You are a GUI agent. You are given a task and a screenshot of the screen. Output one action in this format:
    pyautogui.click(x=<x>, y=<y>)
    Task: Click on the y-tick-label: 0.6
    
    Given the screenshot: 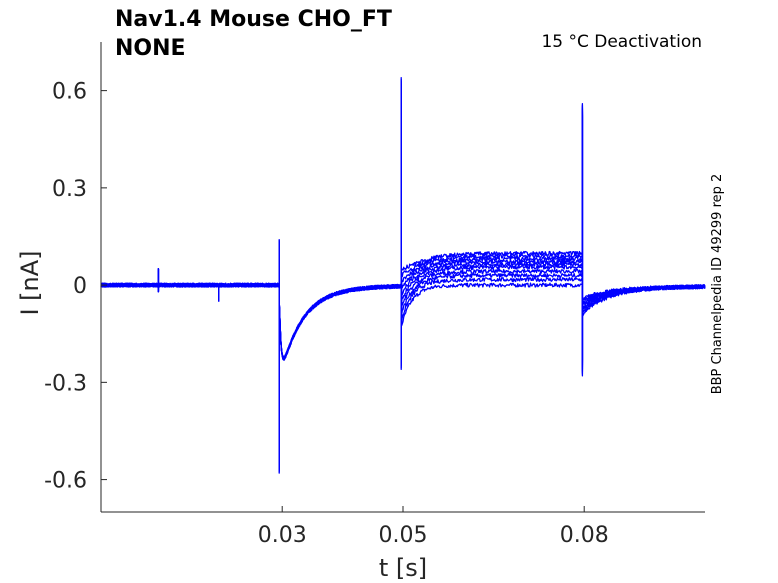 What is the action you would take?
    pyautogui.click(x=69, y=92)
    